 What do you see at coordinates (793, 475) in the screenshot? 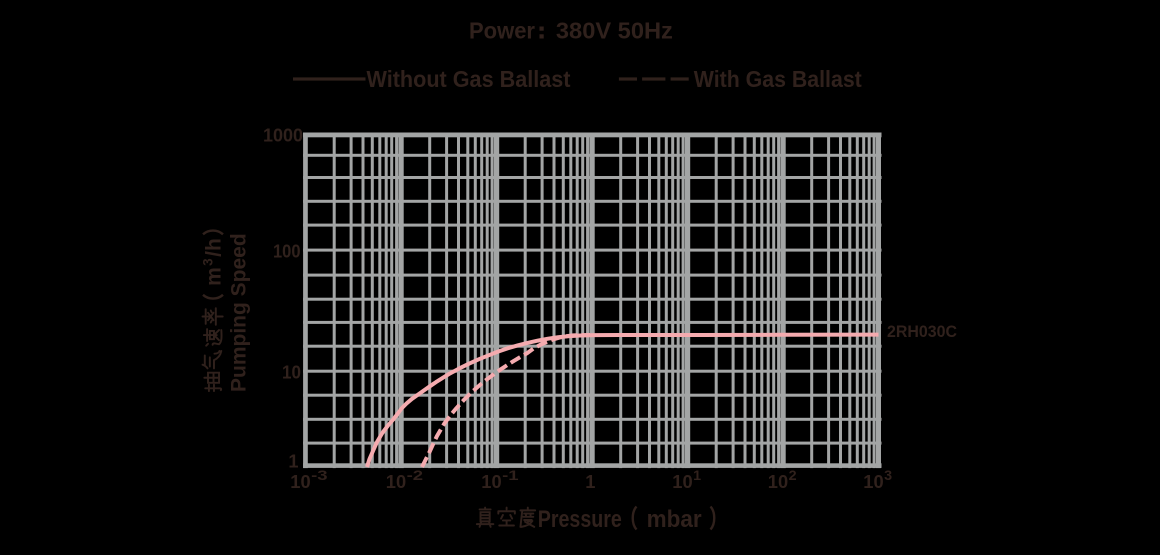
I see `svg-text: 2` at bounding box center [793, 475].